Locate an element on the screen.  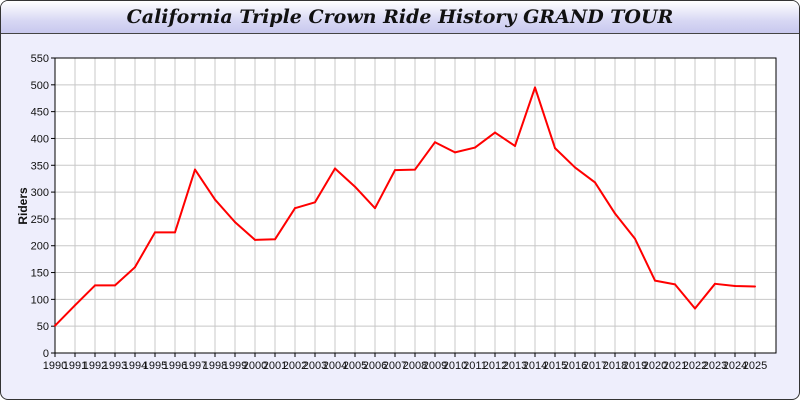
x-tick-label: 2010 is located at coordinates (455, 366).